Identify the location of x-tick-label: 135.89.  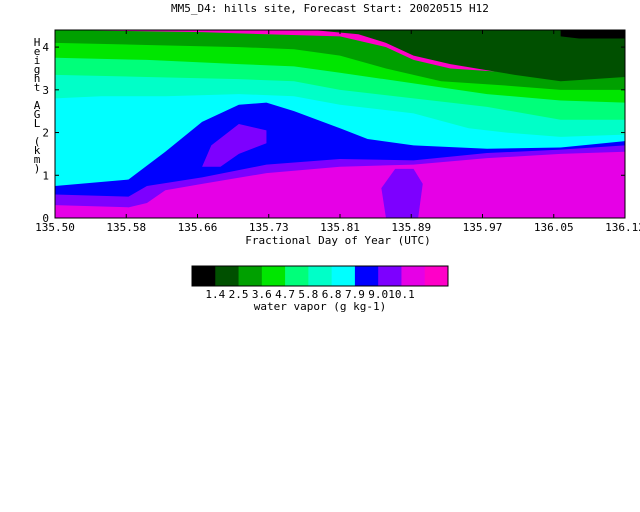
(411, 227).